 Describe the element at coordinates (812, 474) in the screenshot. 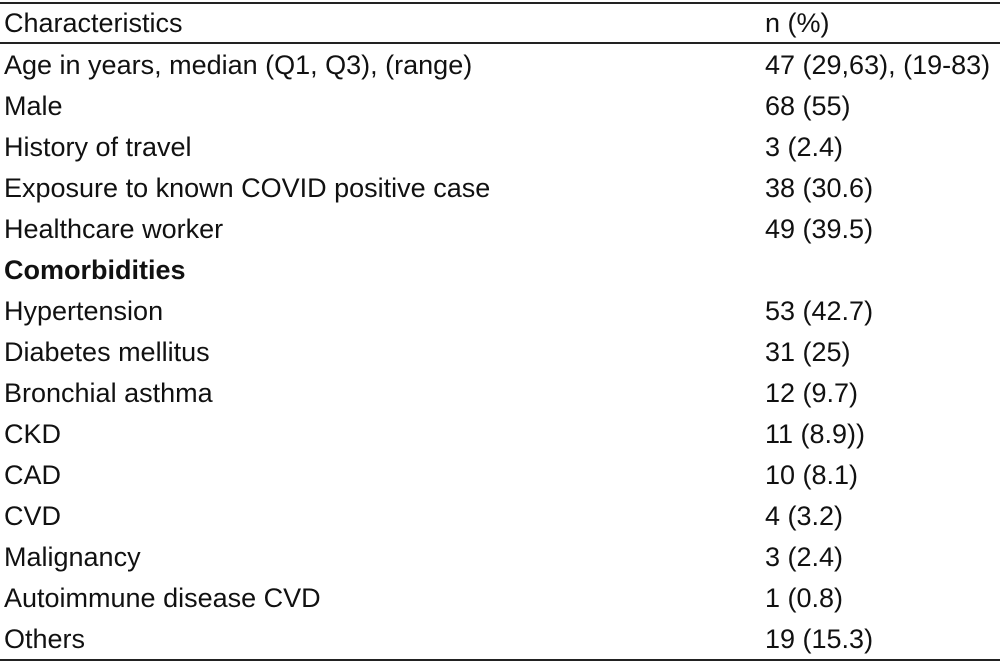

I see `row-value: 10 (8.1)` at that location.